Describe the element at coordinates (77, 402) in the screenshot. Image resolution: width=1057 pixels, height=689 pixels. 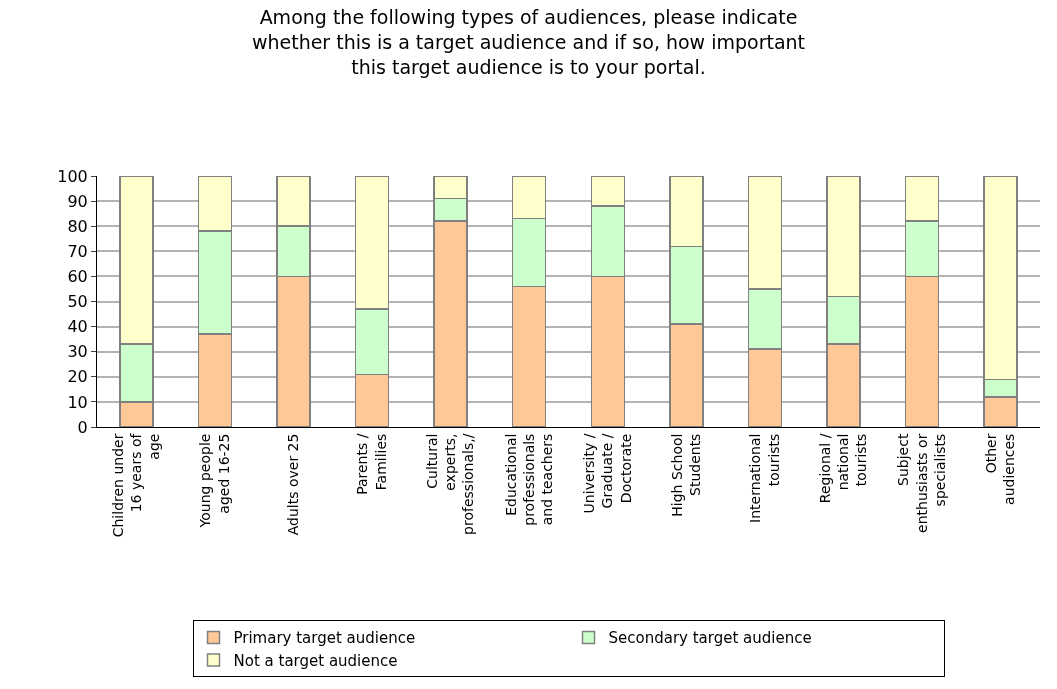
I see `y-tick-label: 10` at that location.